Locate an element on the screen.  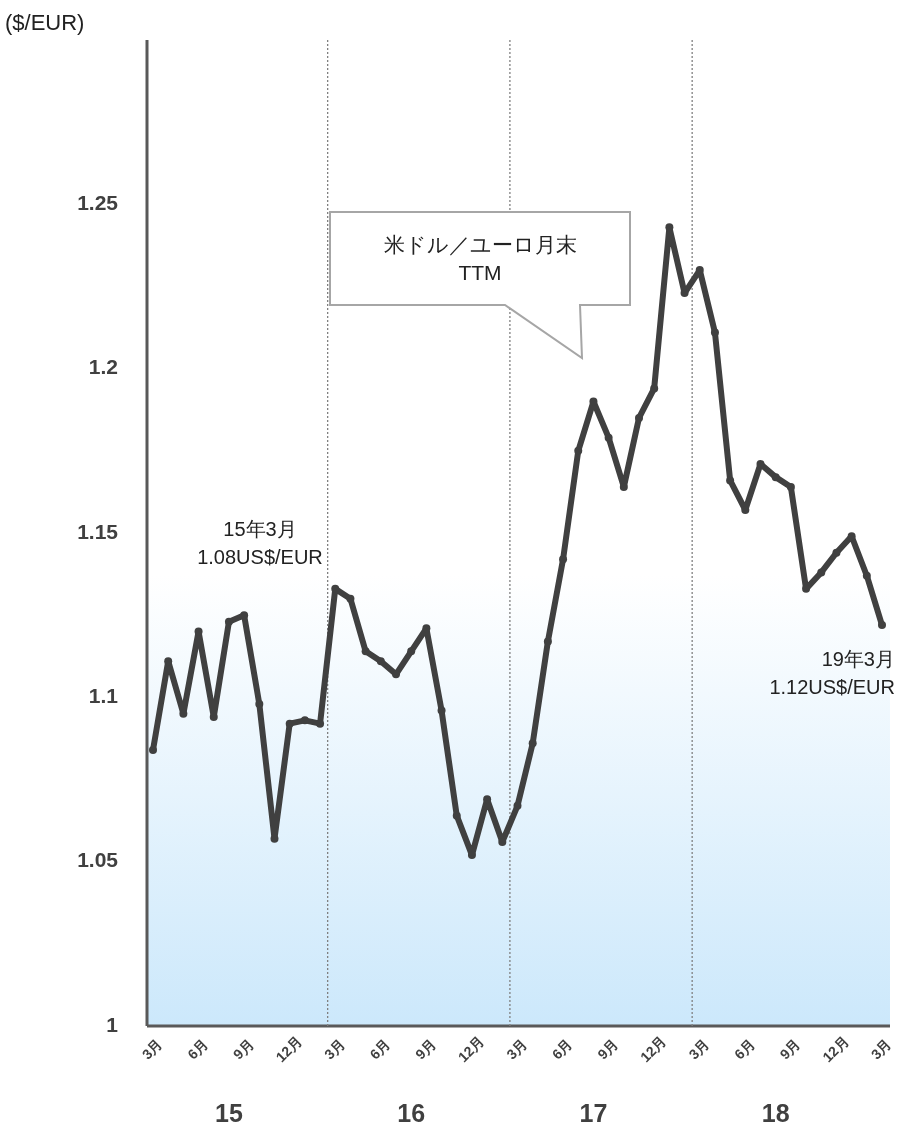
y-axis-title: ($/EUR) is located at coordinates (45, 22).